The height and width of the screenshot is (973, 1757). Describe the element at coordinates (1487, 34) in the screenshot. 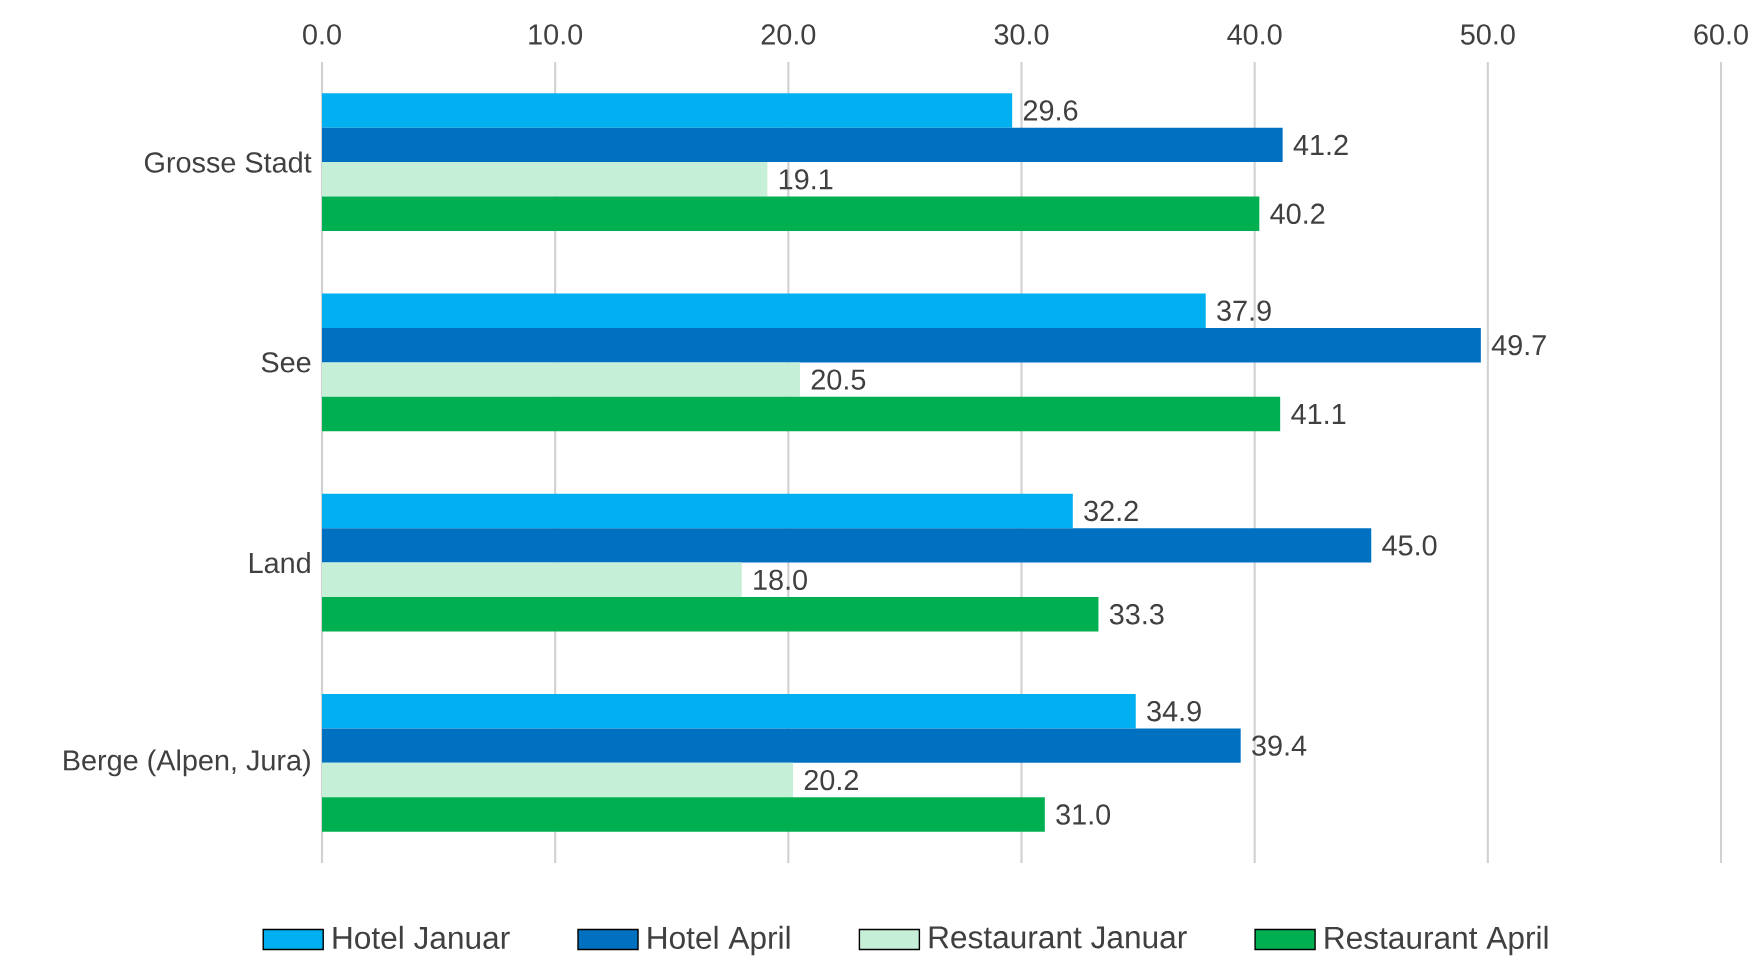

I see `x-tick-label: 50.0` at that location.